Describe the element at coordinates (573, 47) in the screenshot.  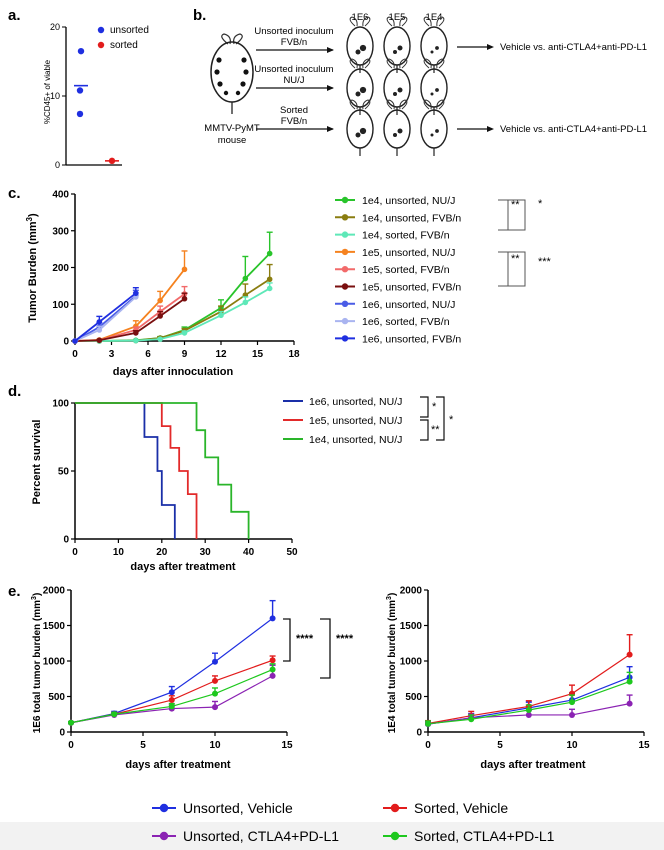
I see `row1-outcome: Vehicle vs. anti-CTLA4+anti-PD-L1` at that location.